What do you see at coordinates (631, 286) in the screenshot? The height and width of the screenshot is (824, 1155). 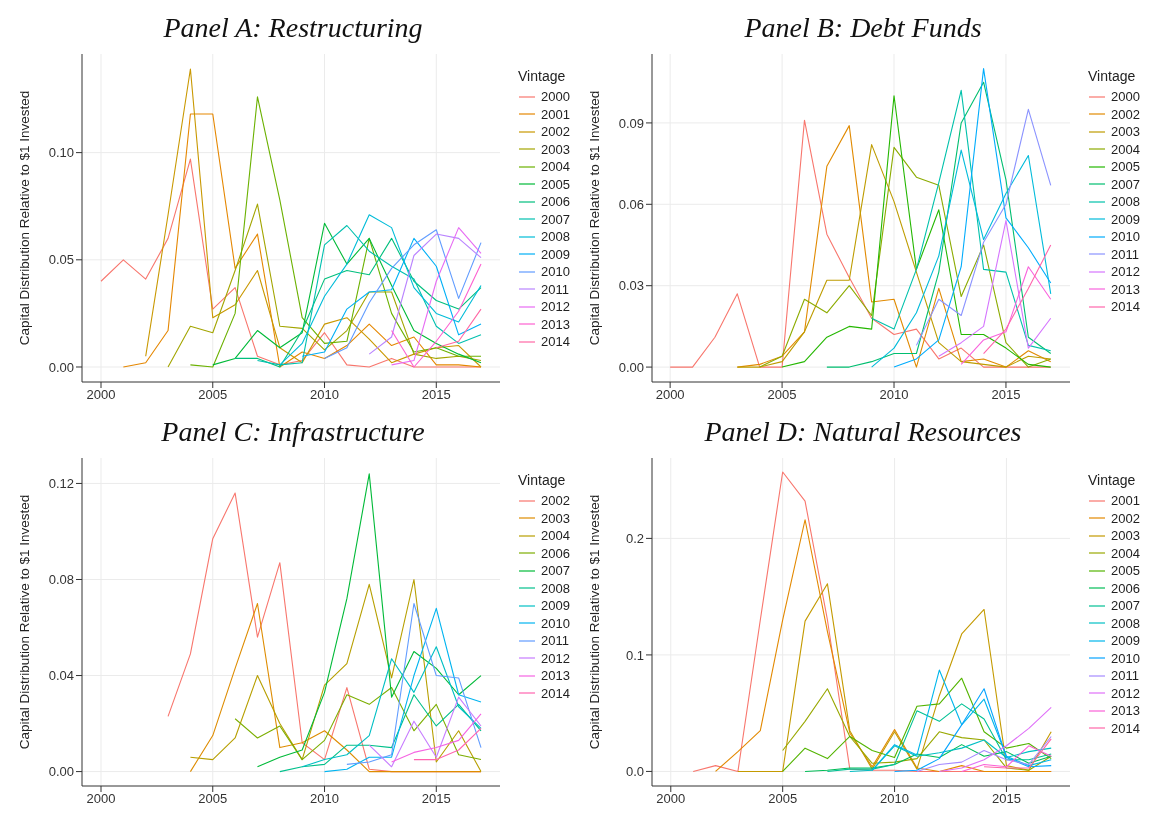 I see `y-tick-label: 0.03` at bounding box center [631, 286].